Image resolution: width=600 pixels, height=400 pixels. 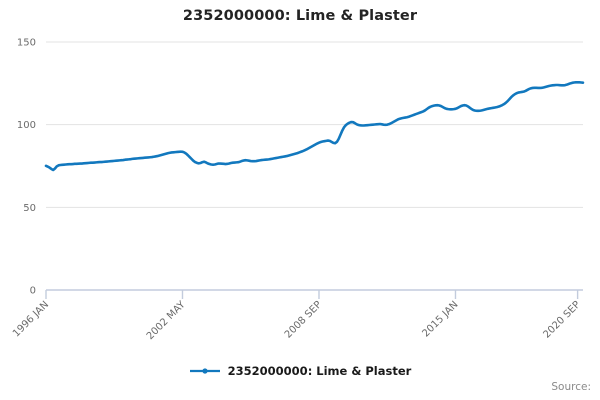 What do you see at coordinates (29, 208) in the screenshot?
I see `svg-text: 50` at bounding box center [29, 208].